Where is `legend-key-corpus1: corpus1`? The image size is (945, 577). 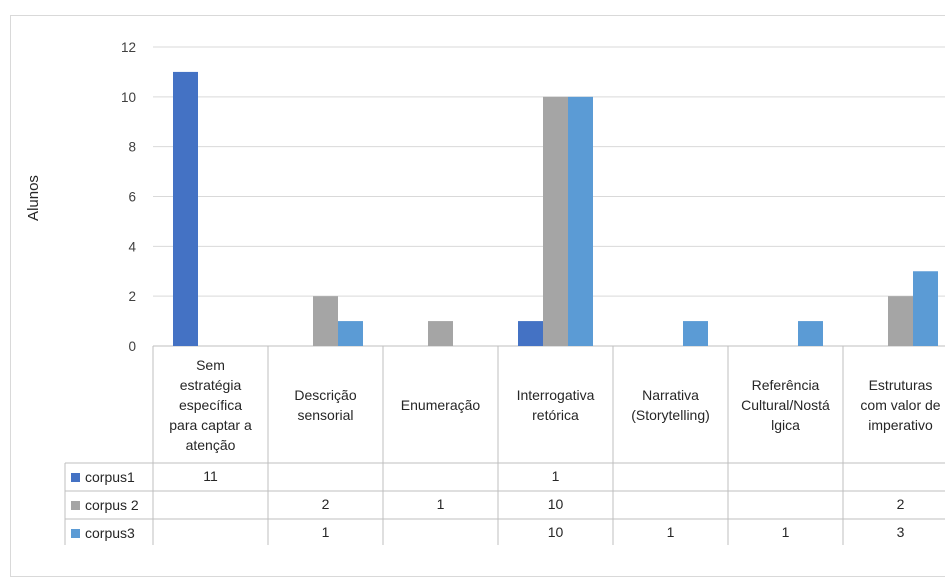 legend-key-corpus1: corpus1 is located at coordinates (103, 477).